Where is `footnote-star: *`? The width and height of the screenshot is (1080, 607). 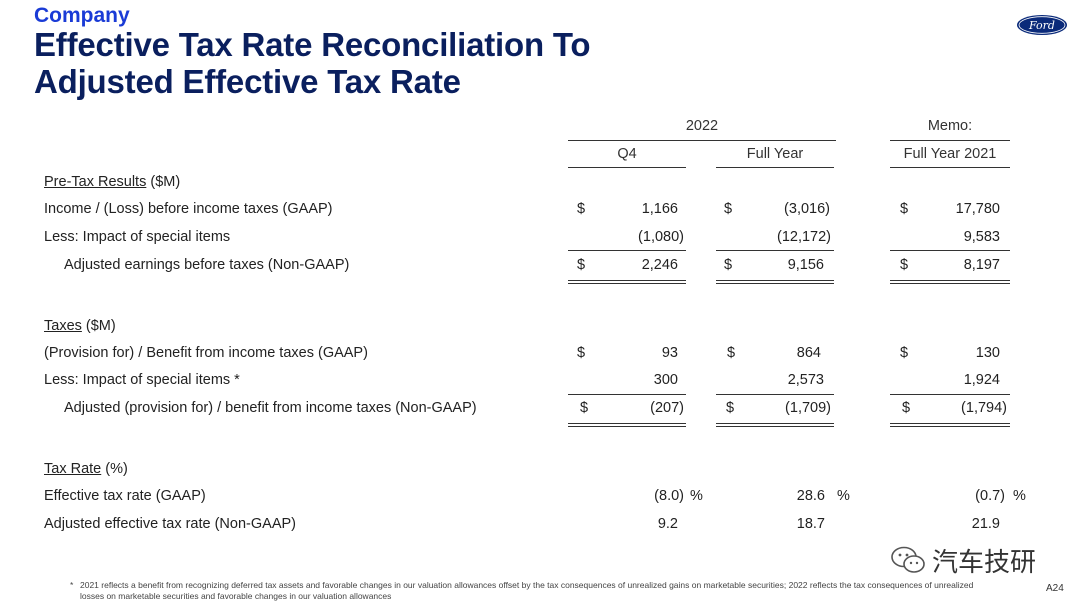
footnote-star: * is located at coordinates (72, 585).